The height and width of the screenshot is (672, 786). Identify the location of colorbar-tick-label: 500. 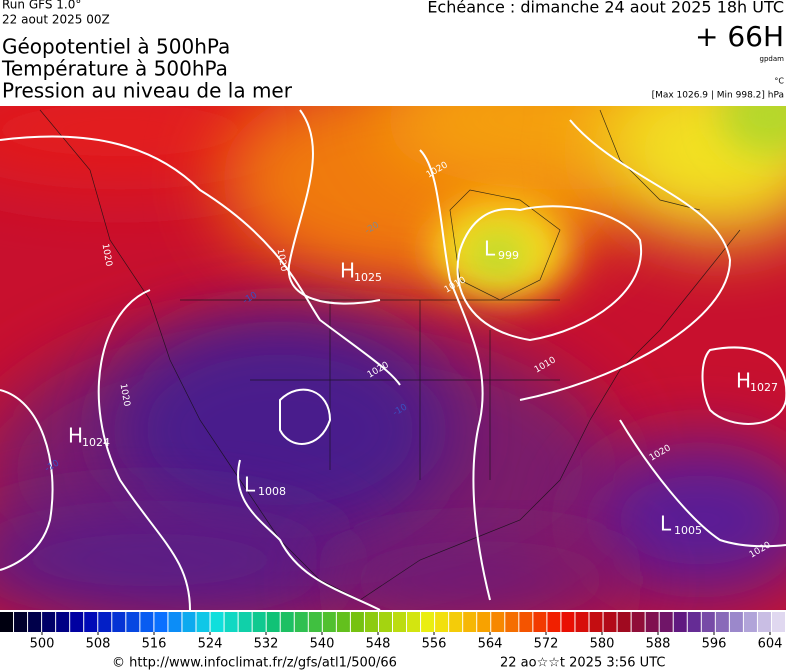
(42, 644).